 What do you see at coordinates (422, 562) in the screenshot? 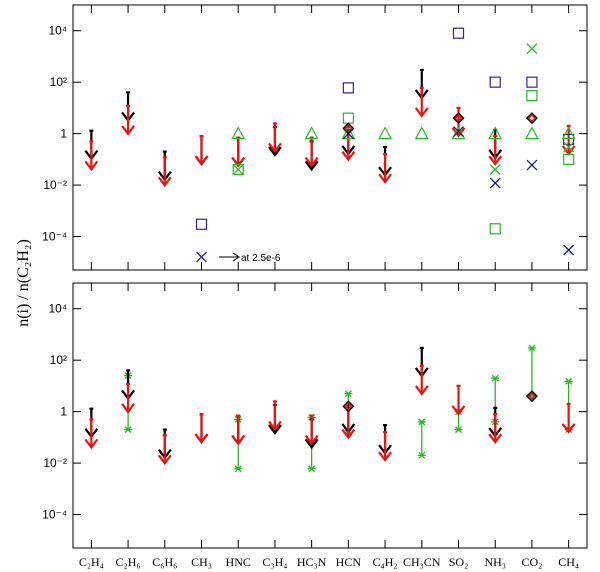
I see `category-label: CH₃CN` at bounding box center [422, 562].